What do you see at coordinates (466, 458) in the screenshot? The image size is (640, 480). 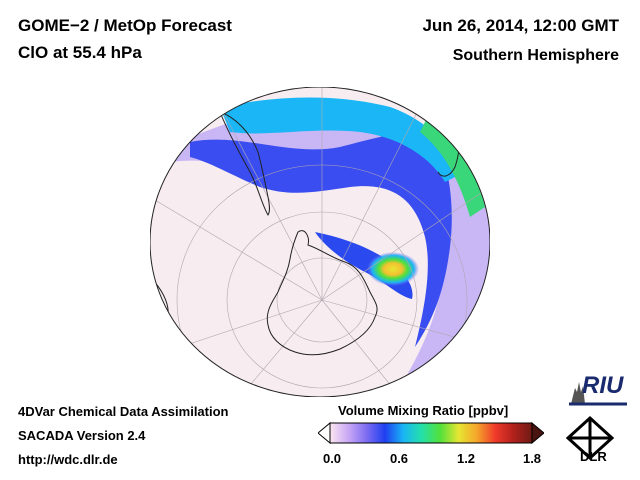 I see `colorbar-tick-2: 1.2` at bounding box center [466, 458].